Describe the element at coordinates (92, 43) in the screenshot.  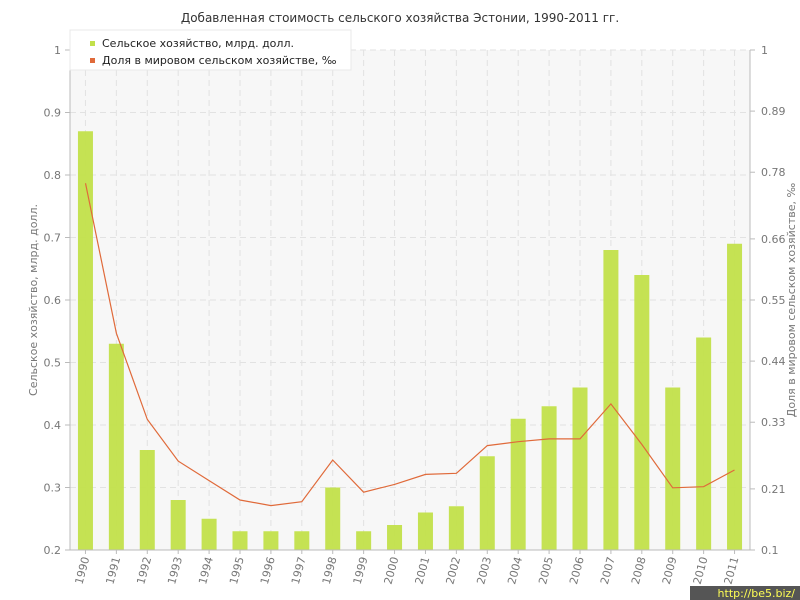
I see `legend-swatch-bar` at that location.